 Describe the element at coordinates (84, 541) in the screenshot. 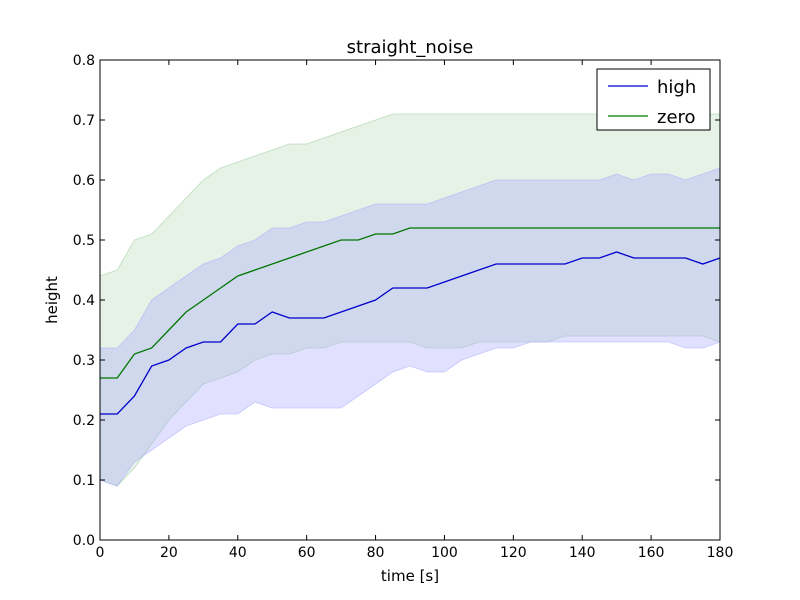

I see `y-tick-label: 0.0` at that location.